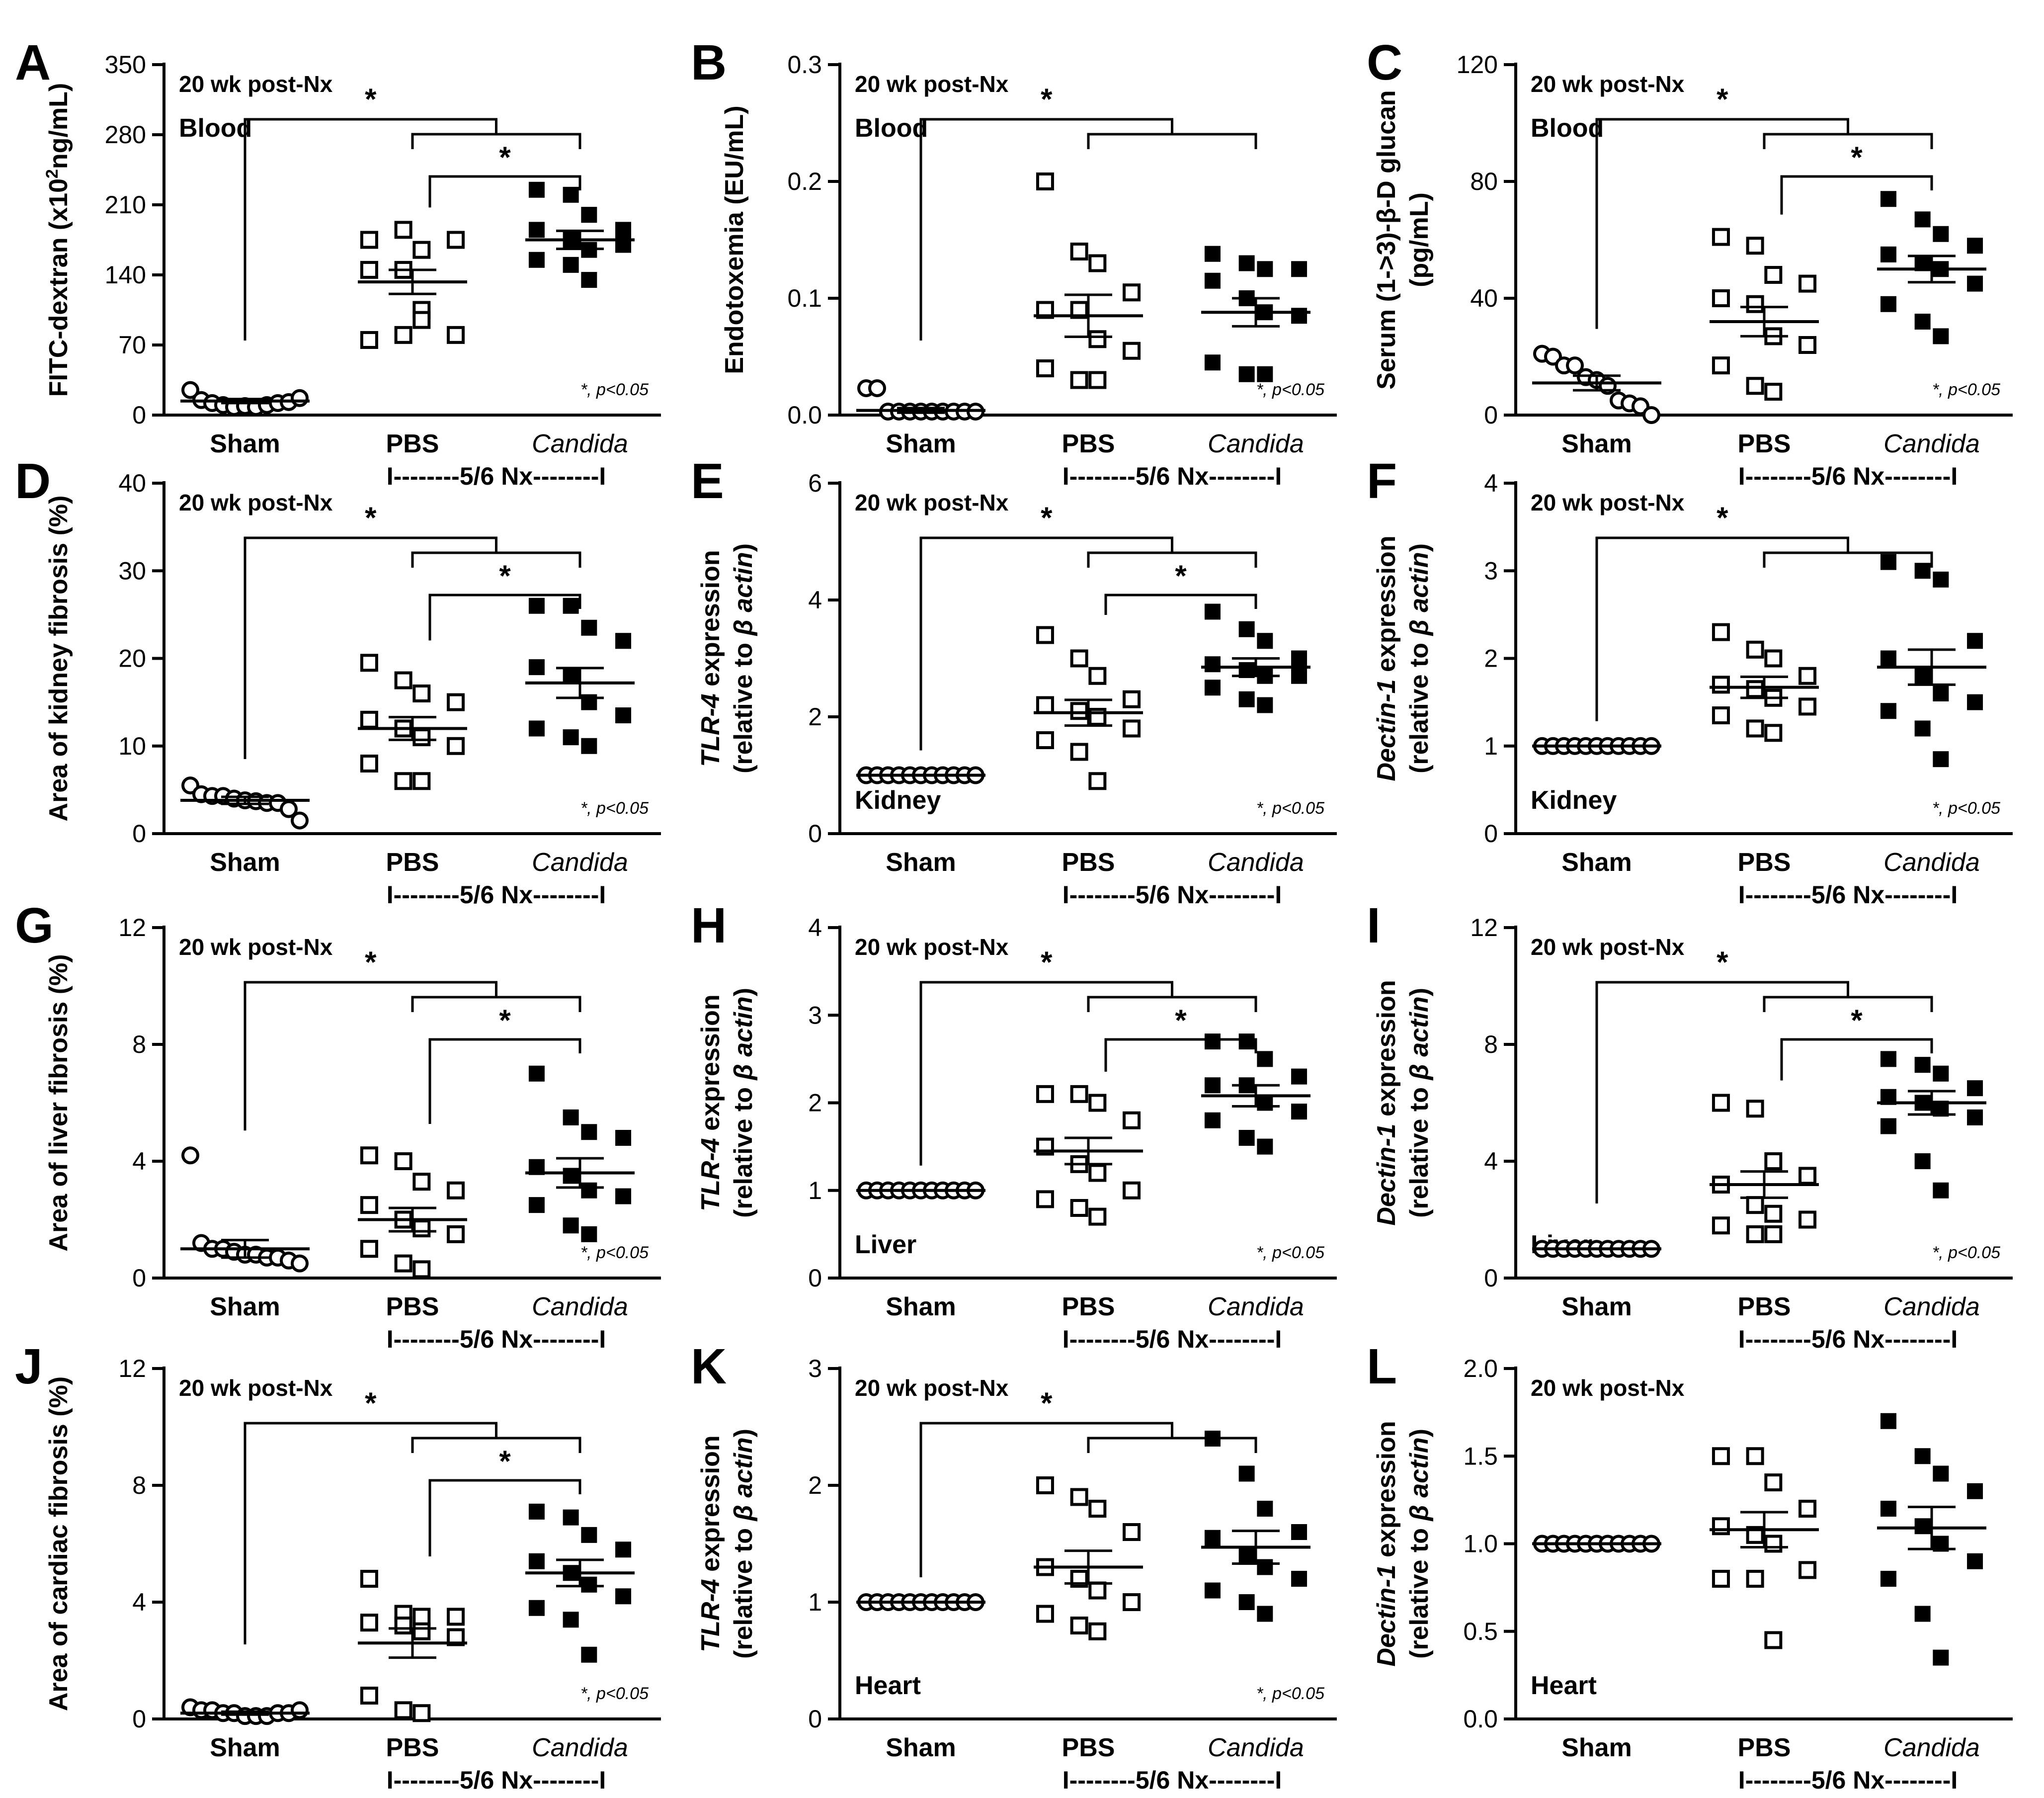 The width and height of the screenshot is (2044, 1798). What do you see at coordinates (815, 1602) in the screenshot?
I see `y-tick-label: 1` at bounding box center [815, 1602].